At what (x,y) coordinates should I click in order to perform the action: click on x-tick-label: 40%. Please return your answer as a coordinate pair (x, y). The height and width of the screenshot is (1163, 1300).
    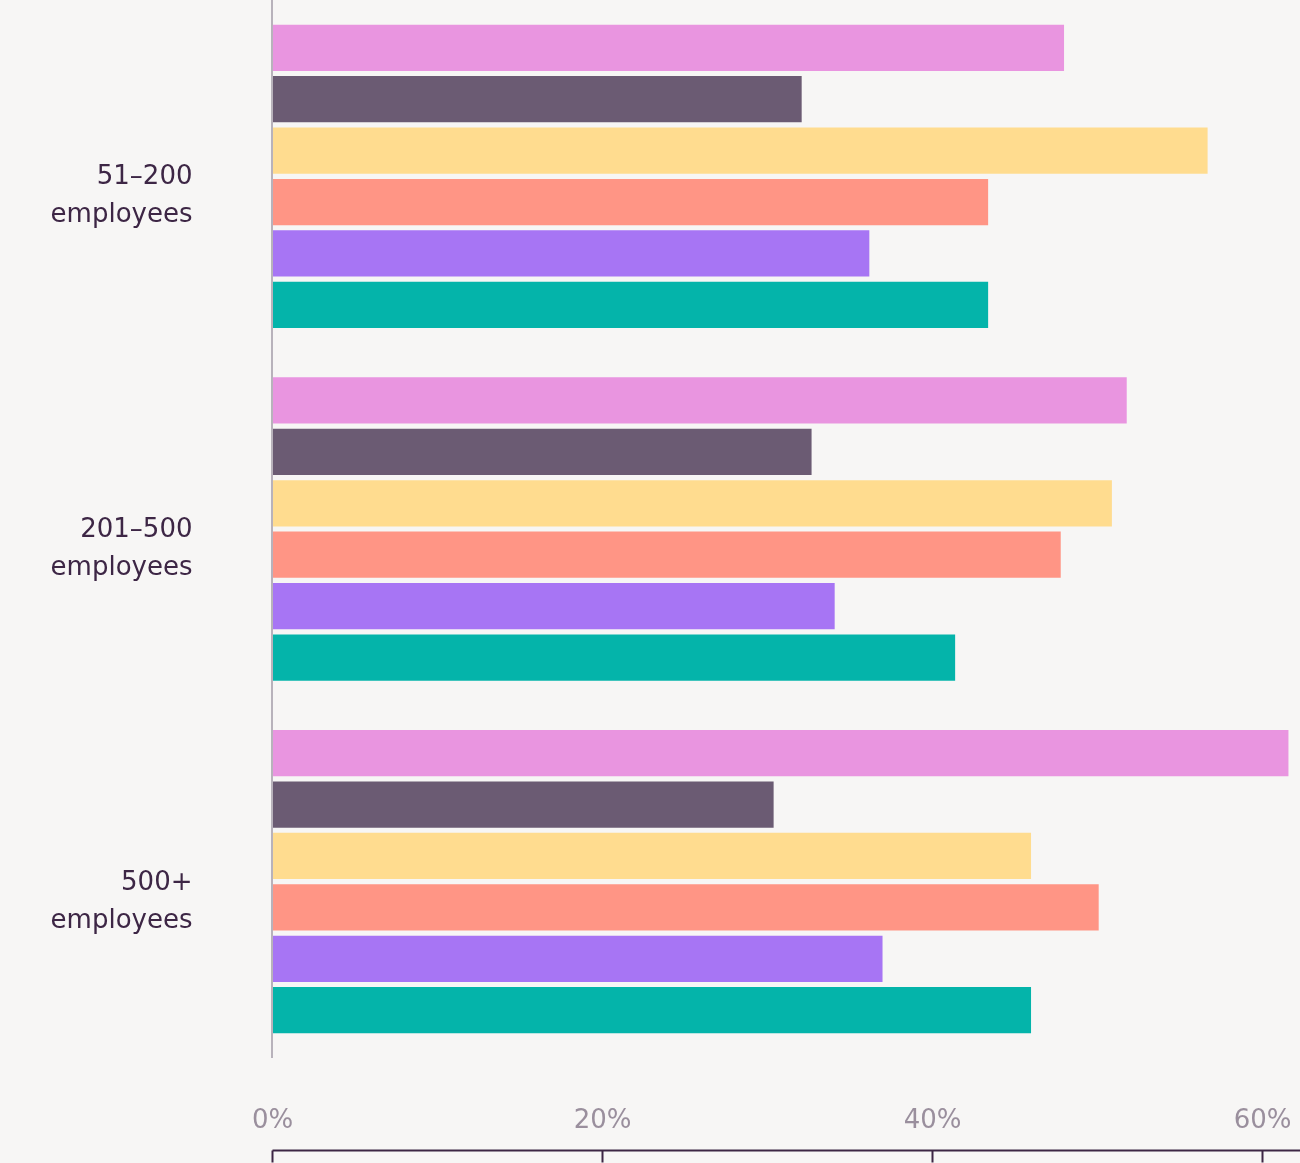
    Looking at the image, I should click on (932, 1118).